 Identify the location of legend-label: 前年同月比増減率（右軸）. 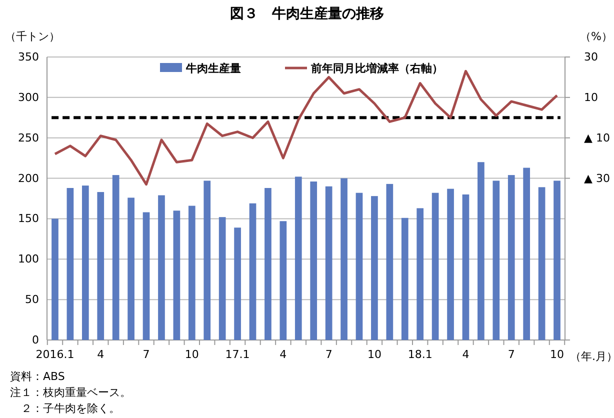
(376, 68).